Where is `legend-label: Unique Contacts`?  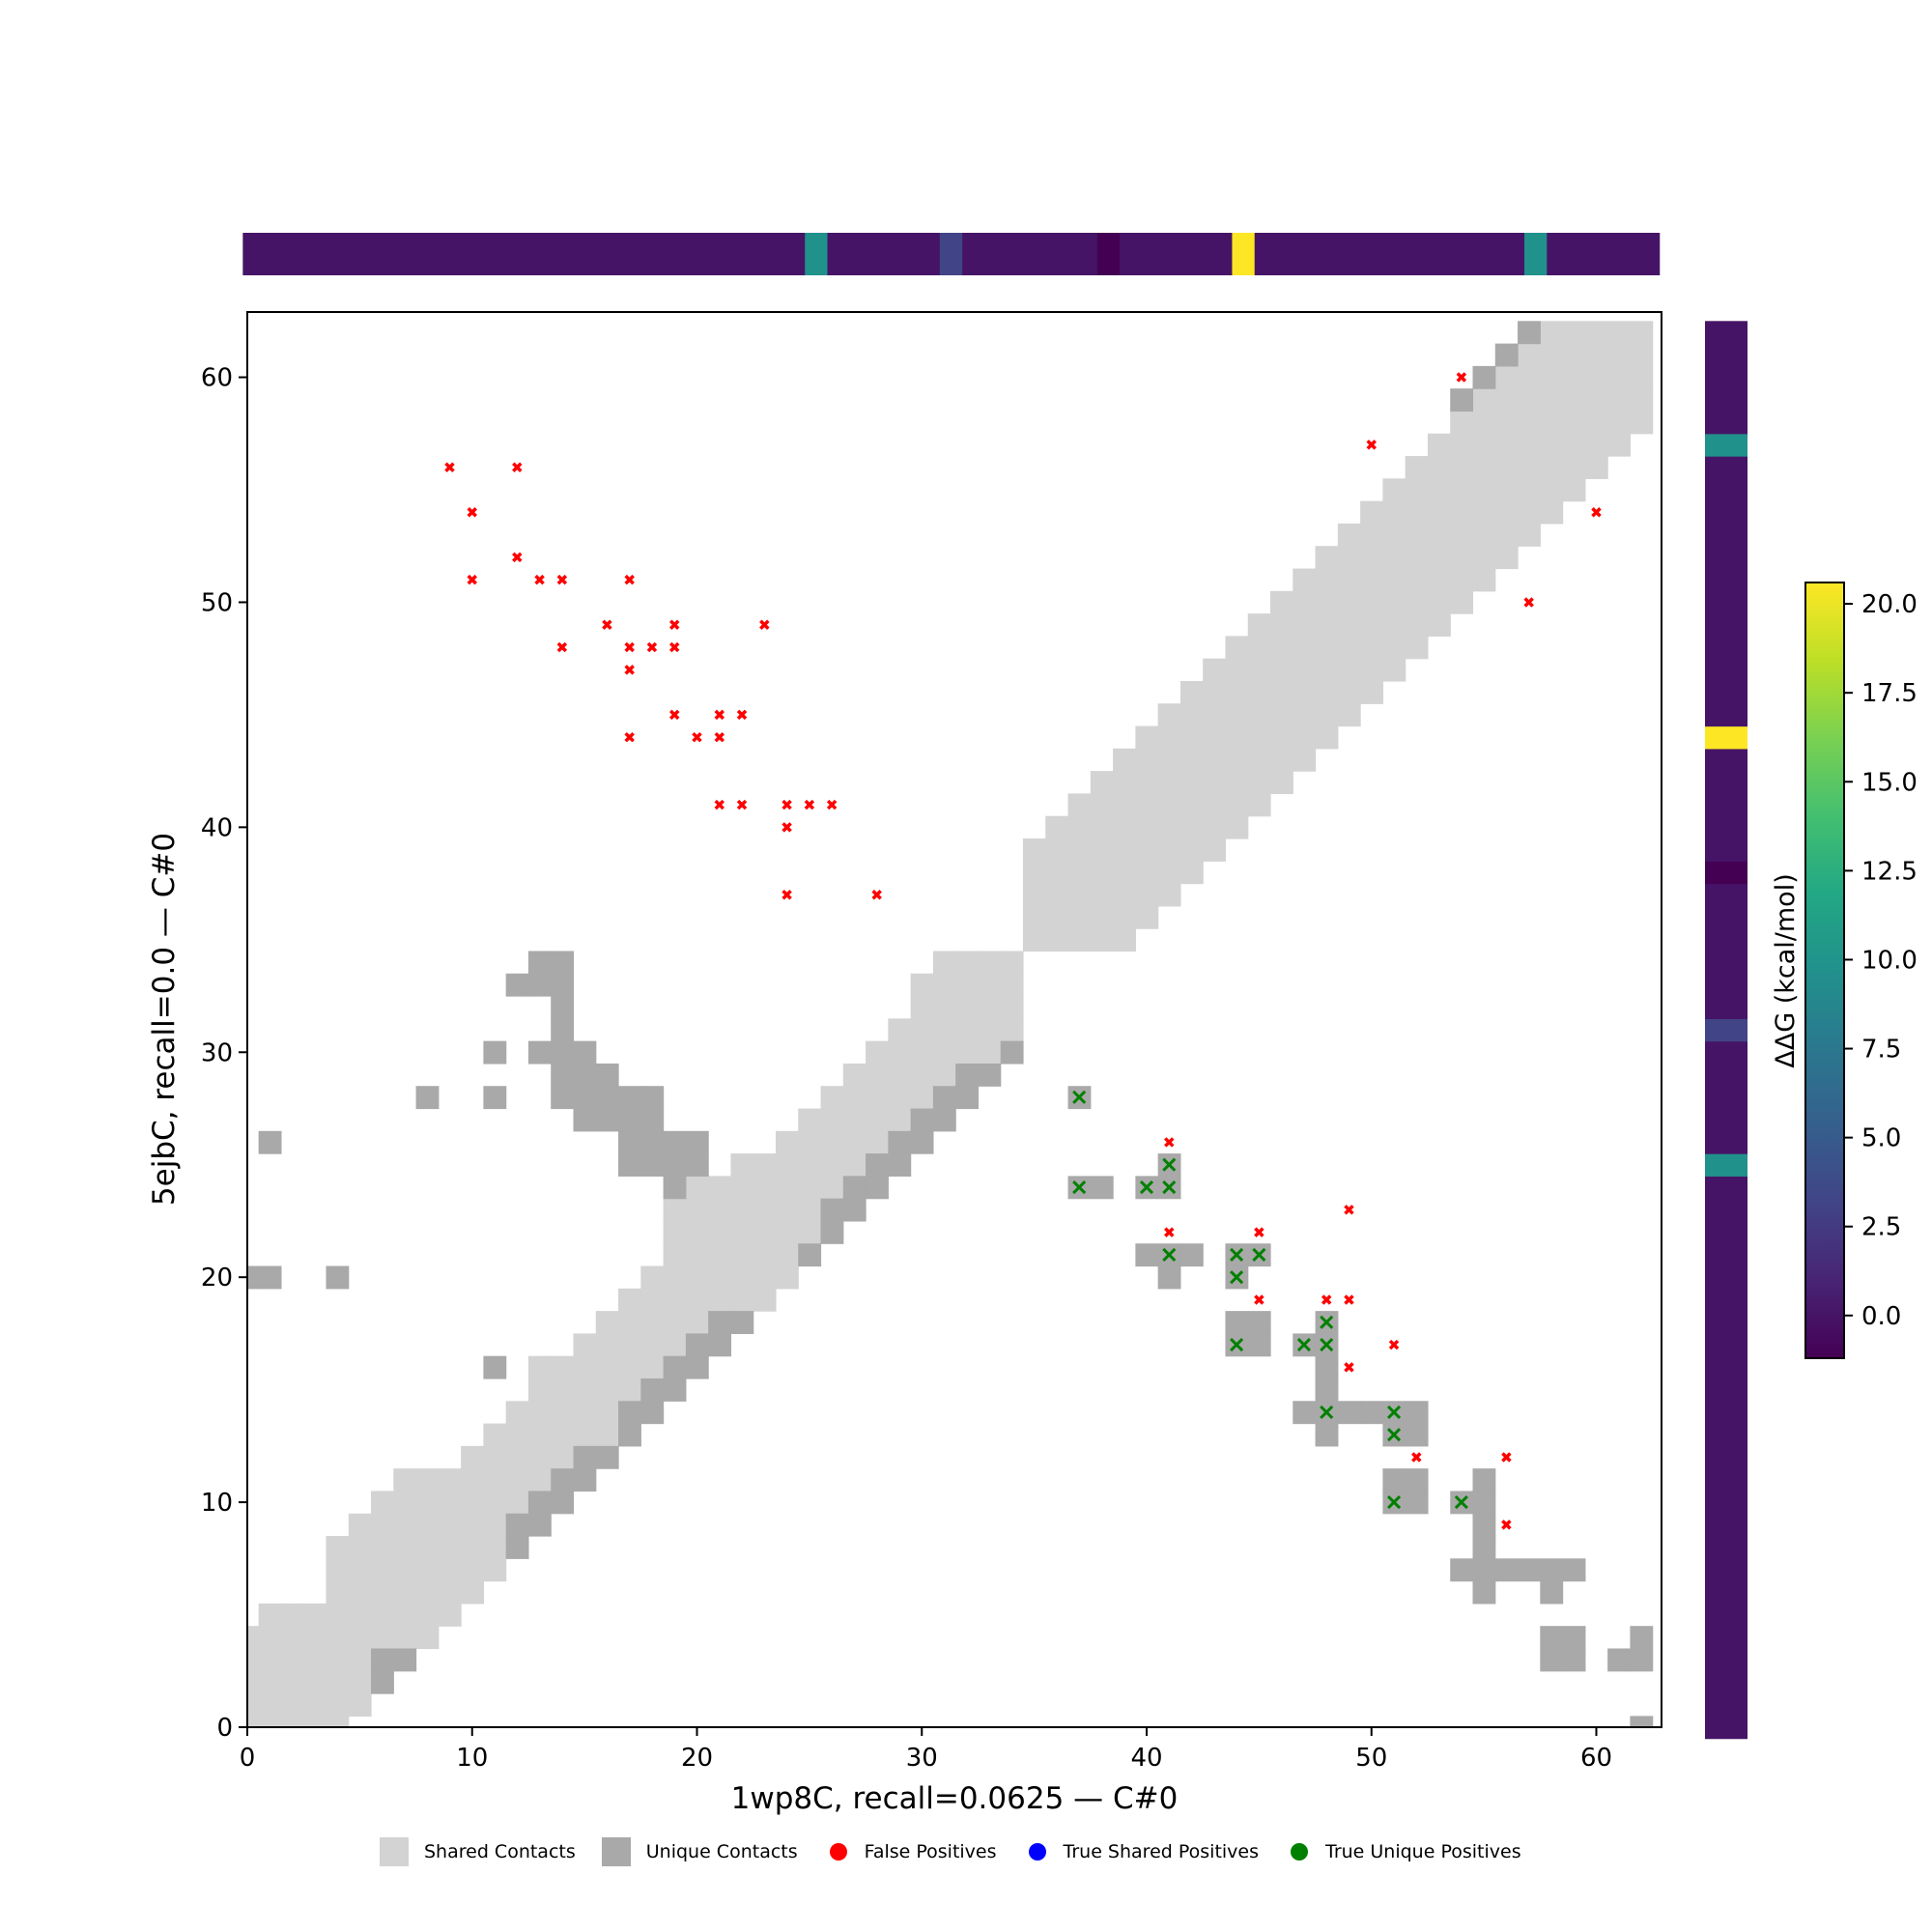 legend-label: Unique Contacts is located at coordinates (721, 1851).